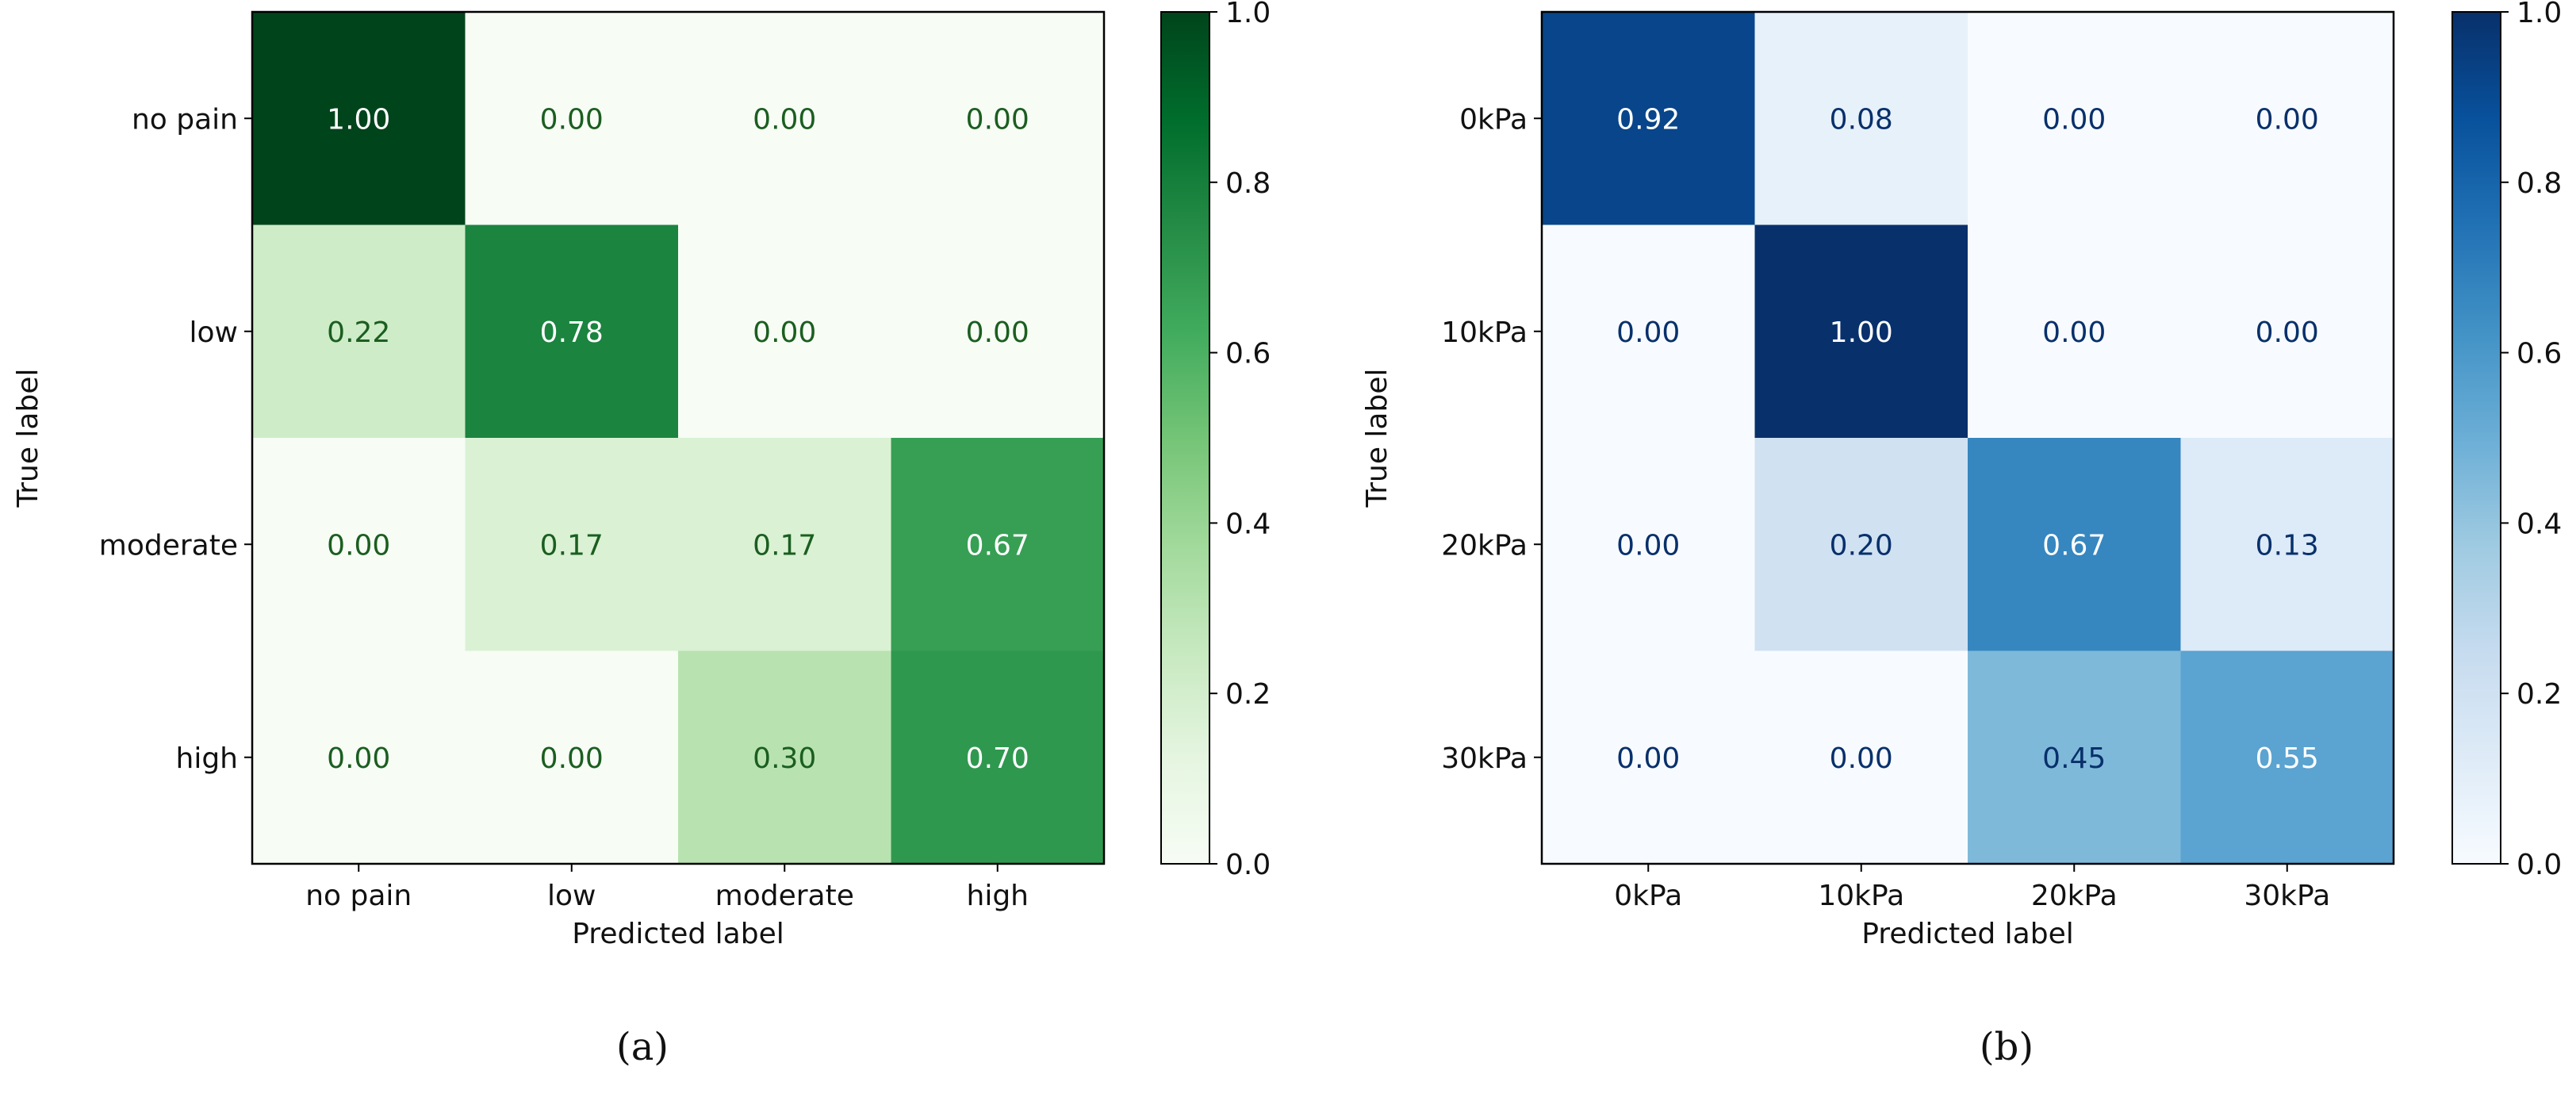 The height and width of the screenshot is (1097, 2576). What do you see at coordinates (214, 332) in the screenshot?
I see `y-tick-label: low` at bounding box center [214, 332].